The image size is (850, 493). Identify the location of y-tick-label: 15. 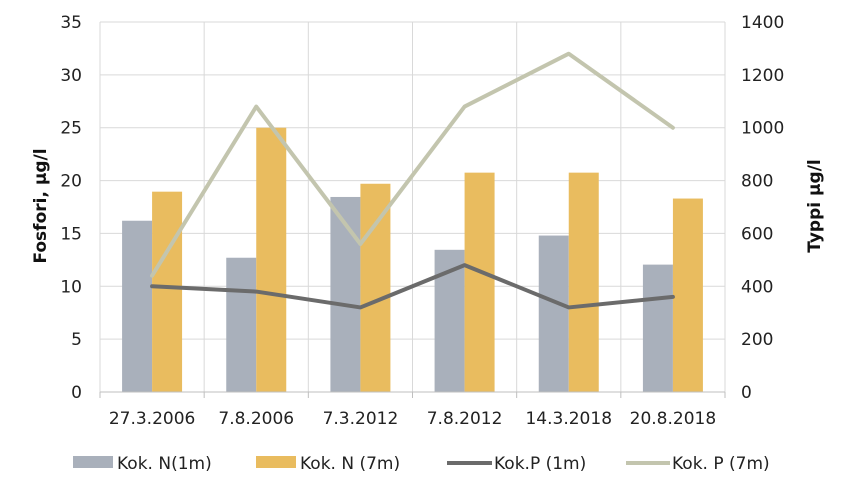
(71, 234).